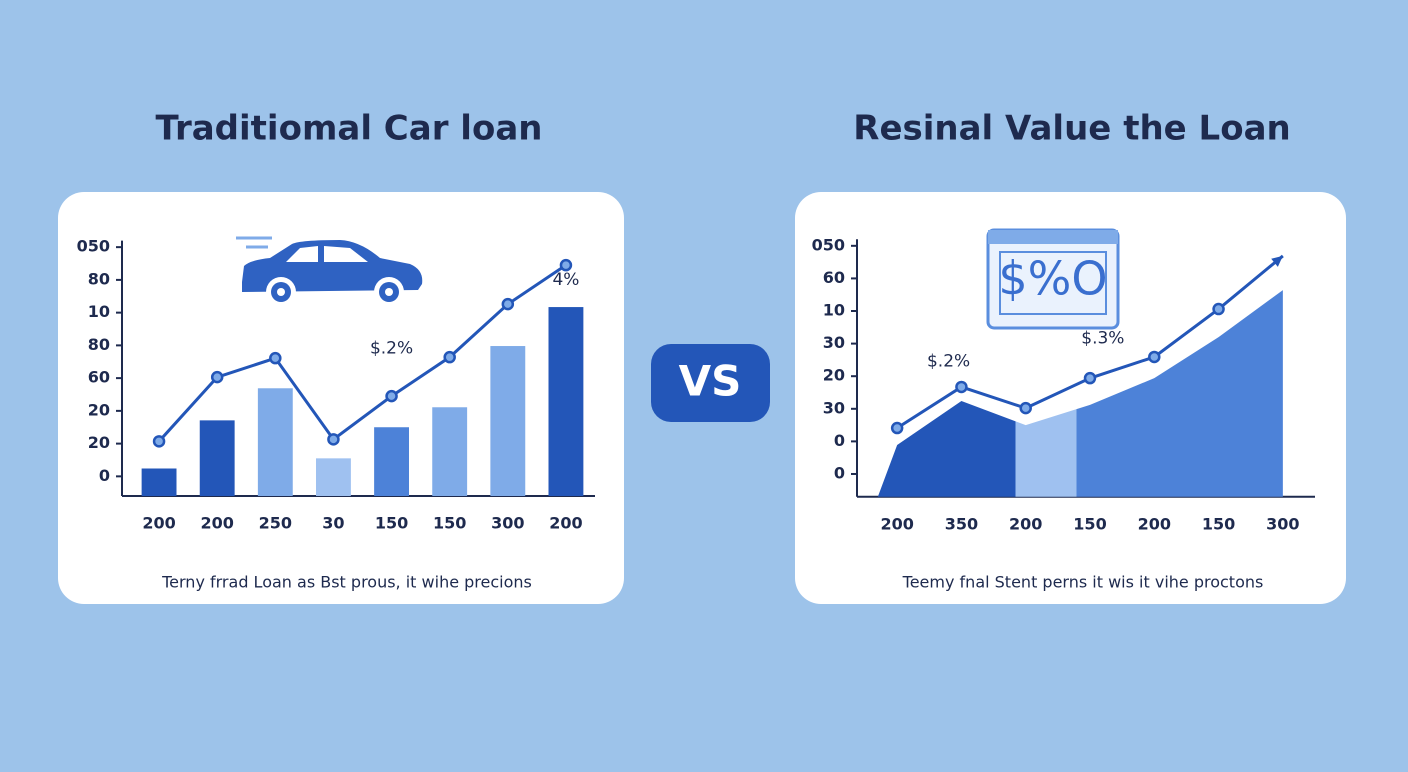 The height and width of the screenshot is (772, 1408). What do you see at coordinates (349, 129) in the screenshot?
I see `left-title: Traditiomal Car loan` at bounding box center [349, 129].